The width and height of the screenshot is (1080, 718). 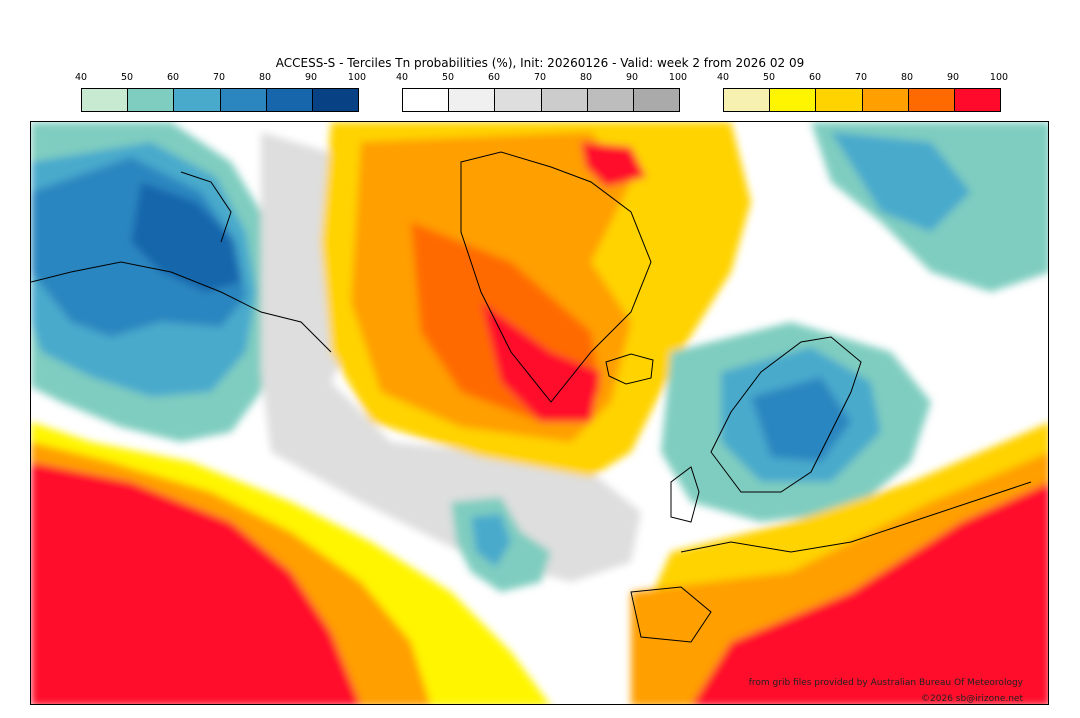 I want to click on legend-above-ticks: 40 50 60 70 80 90 100, so click(x=862, y=78).